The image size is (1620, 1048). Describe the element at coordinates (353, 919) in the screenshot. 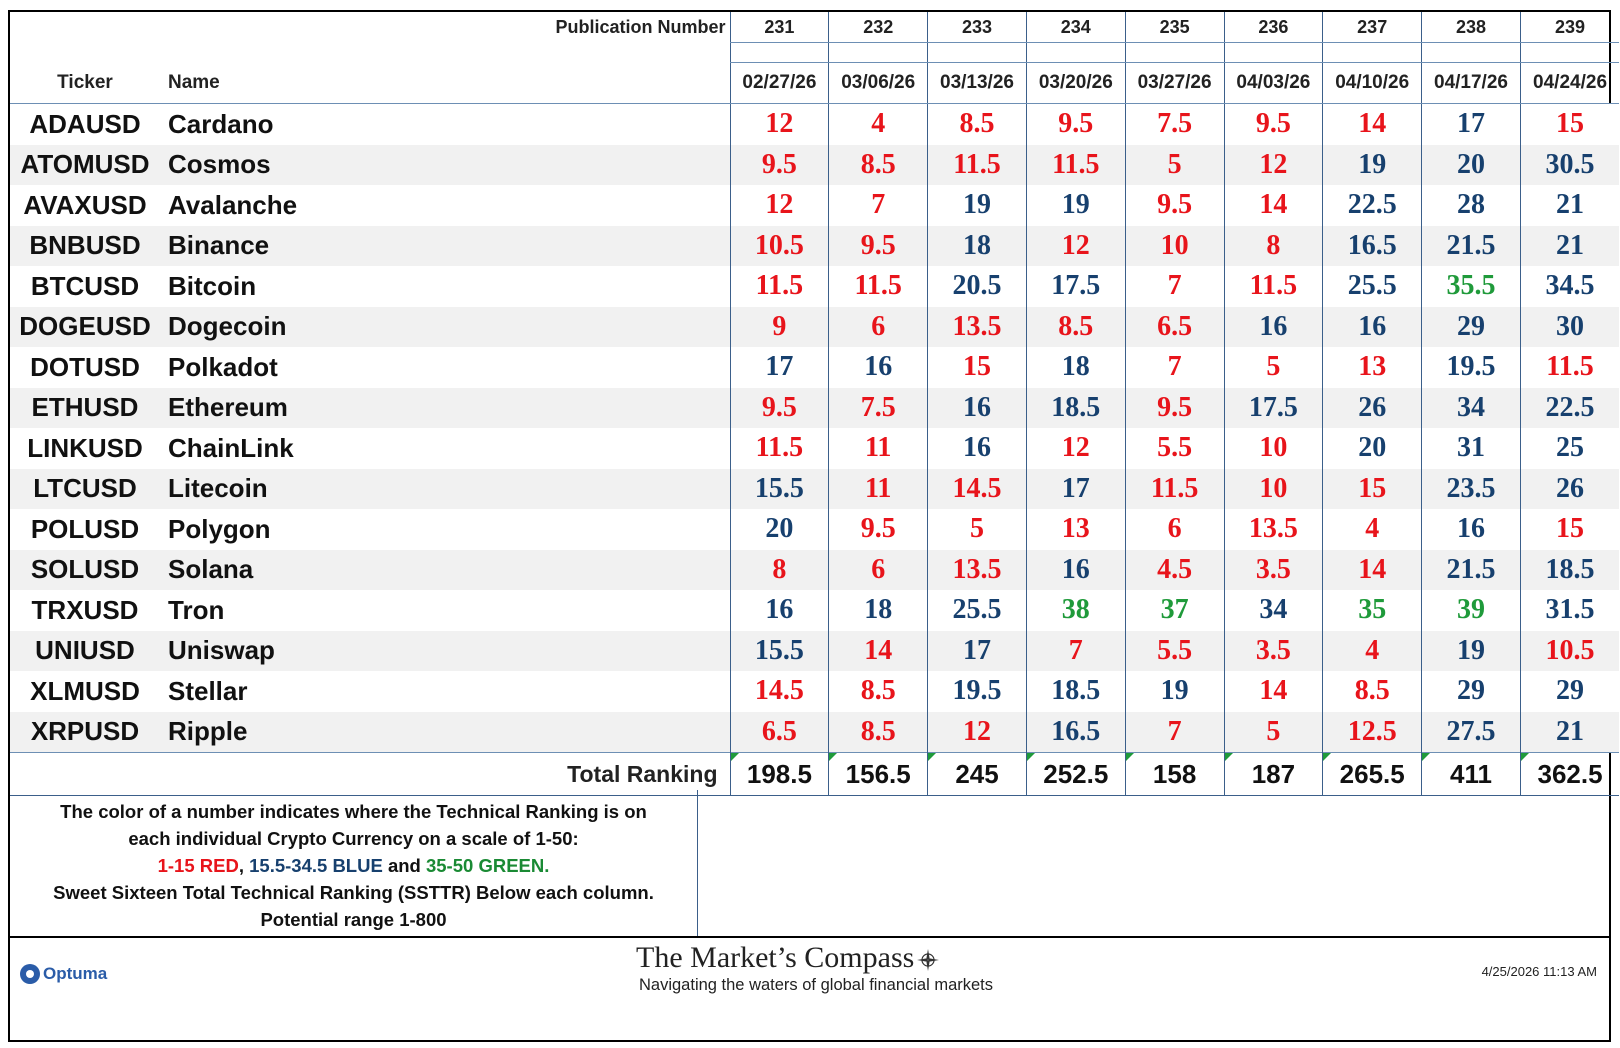

I see `legend-line-5: Potential range 1-800` at that location.